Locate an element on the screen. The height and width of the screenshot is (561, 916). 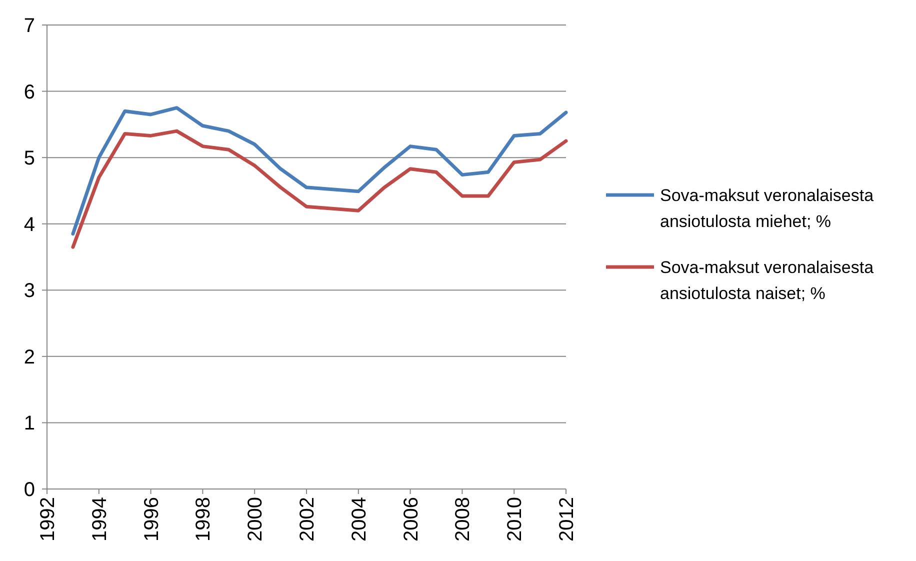
y-tick-label: 0 is located at coordinates (29, 490).